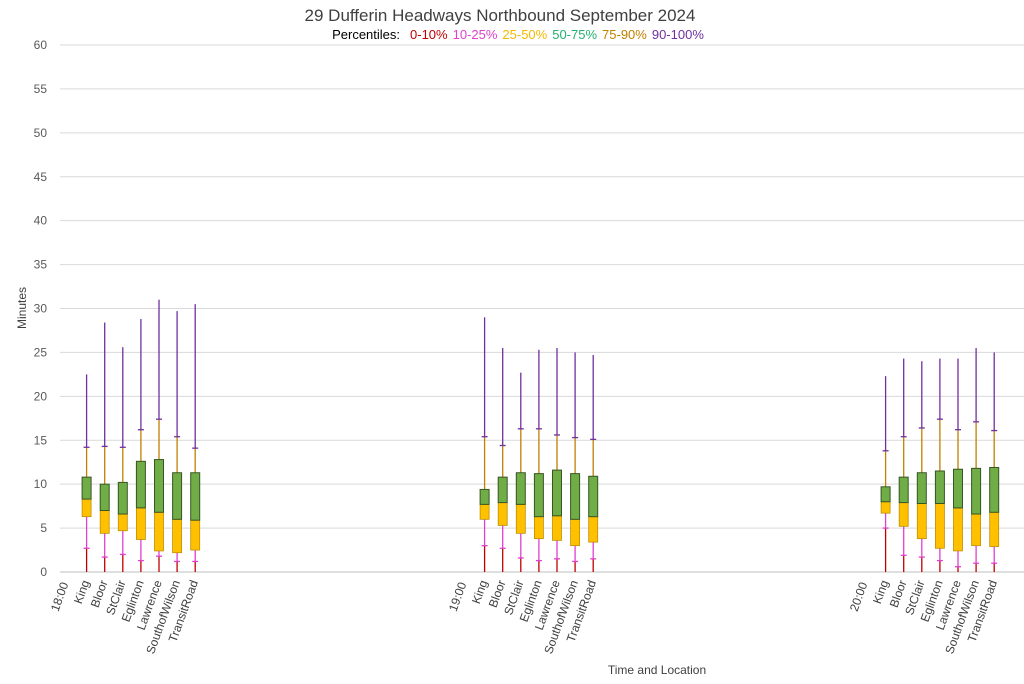 This screenshot has height=684, width=1024. What do you see at coordinates (41, 89) in the screenshot?
I see `y-tick-label: 55` at bounding box center [41, 89].